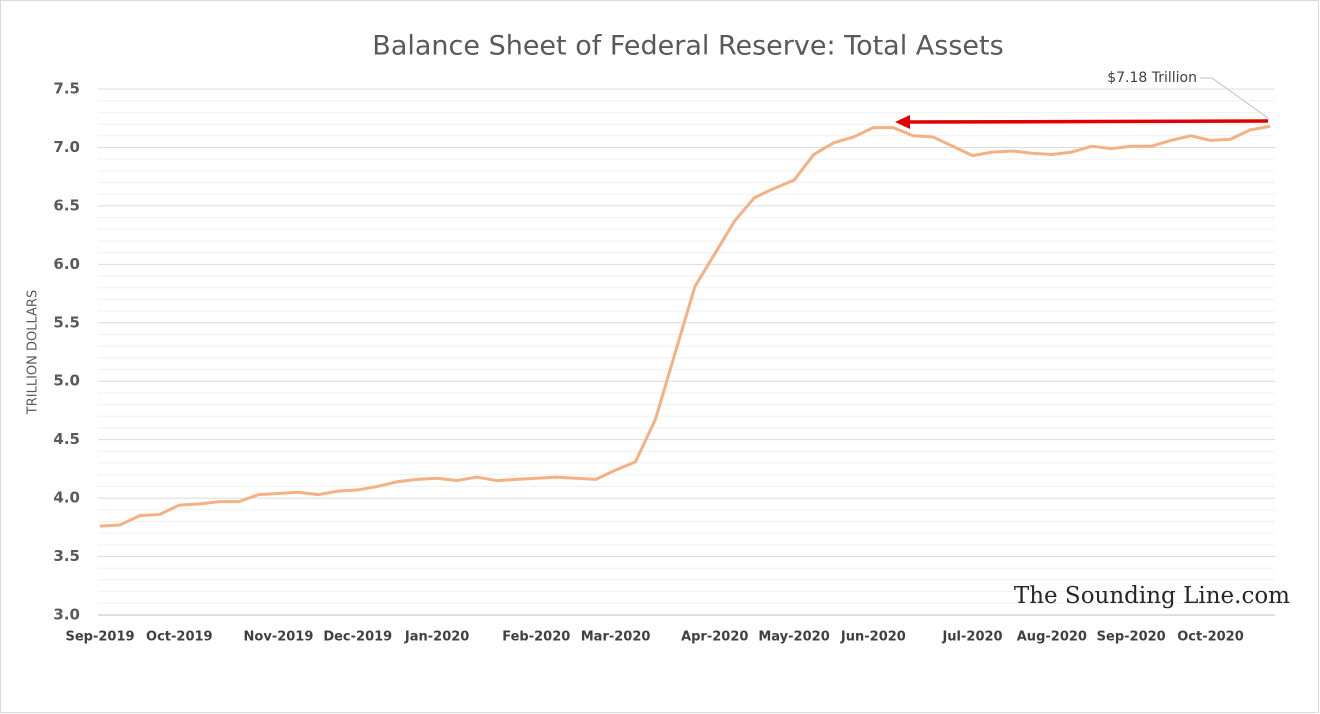  What do you see at coordinates (1152, 596) in the screenshot?
I see `watermark: The Sounding Line.com` at bounding box center [1152, 596].